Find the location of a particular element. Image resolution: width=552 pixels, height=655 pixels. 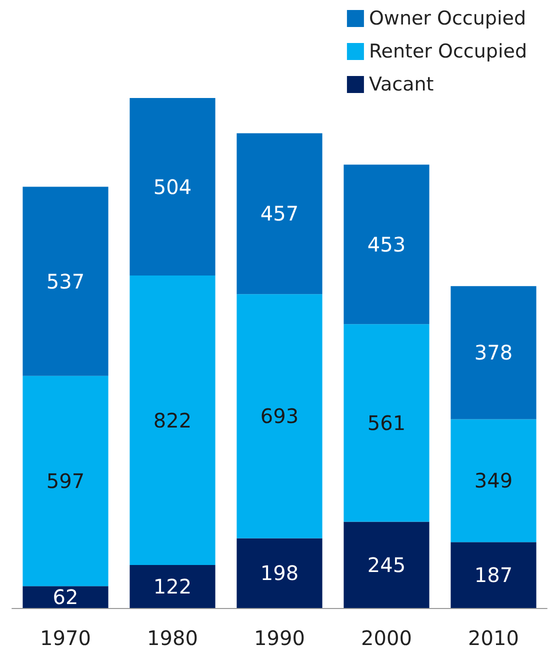

x-tick-label: 1970 is located at coordinates (65, 638).